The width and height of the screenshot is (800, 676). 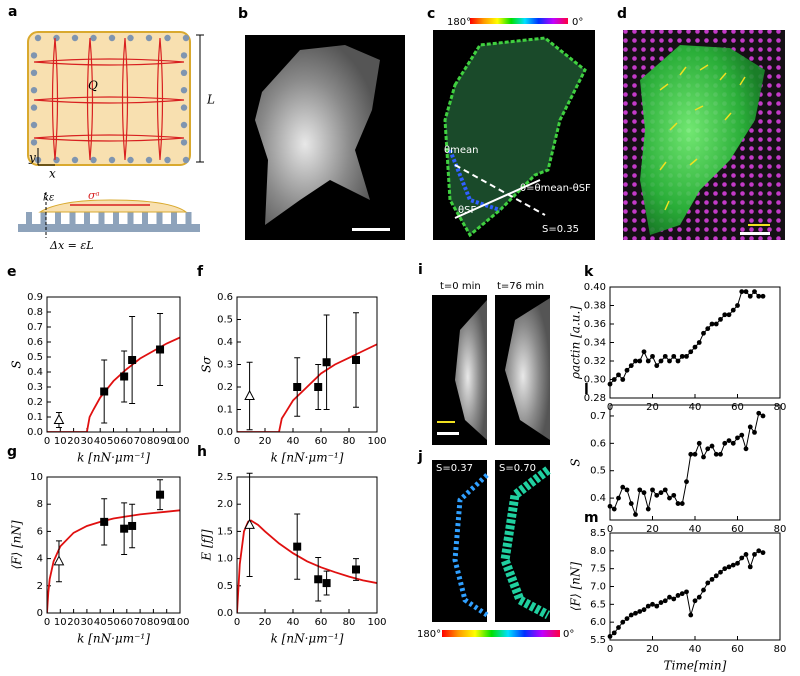 What do you see at coordinates (560, 229) in the screenshot?
I see `order-parameter: S=0.35` at bounding box center [560, 229].